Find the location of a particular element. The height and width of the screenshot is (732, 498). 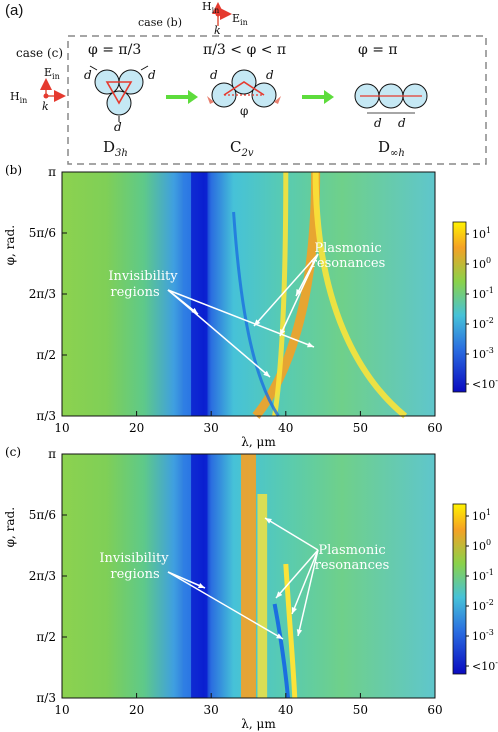

colorbar-label-c: 10⁻² is located at coordinates (483, 605).